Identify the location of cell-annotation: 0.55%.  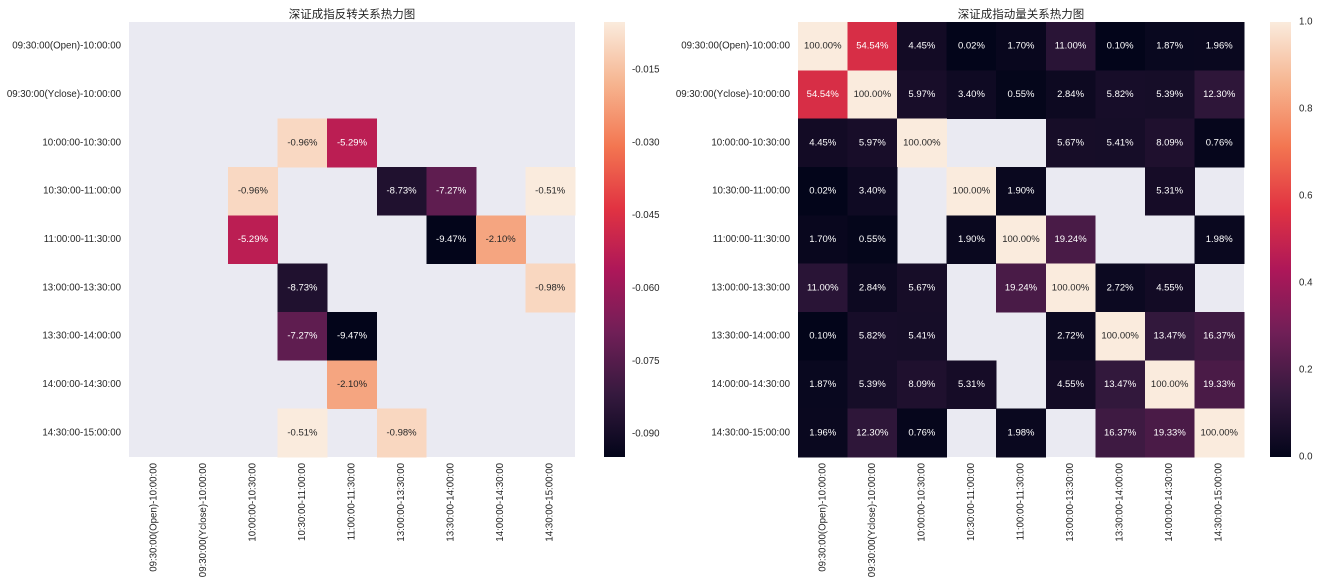
(872, 239).